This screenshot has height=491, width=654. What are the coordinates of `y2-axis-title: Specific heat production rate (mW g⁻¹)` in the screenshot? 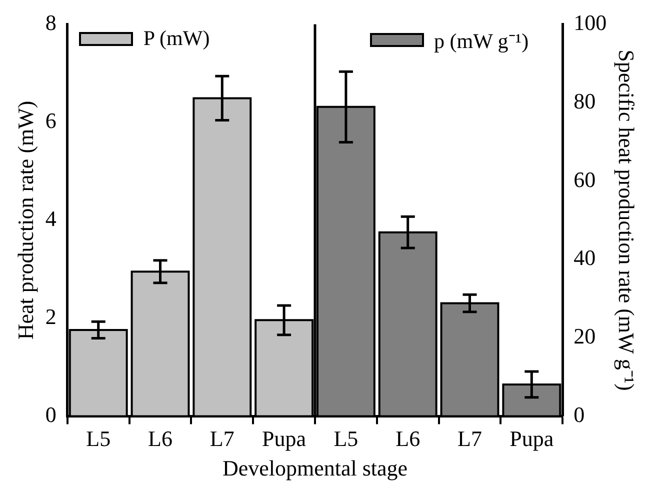 It's located at (627, 220).